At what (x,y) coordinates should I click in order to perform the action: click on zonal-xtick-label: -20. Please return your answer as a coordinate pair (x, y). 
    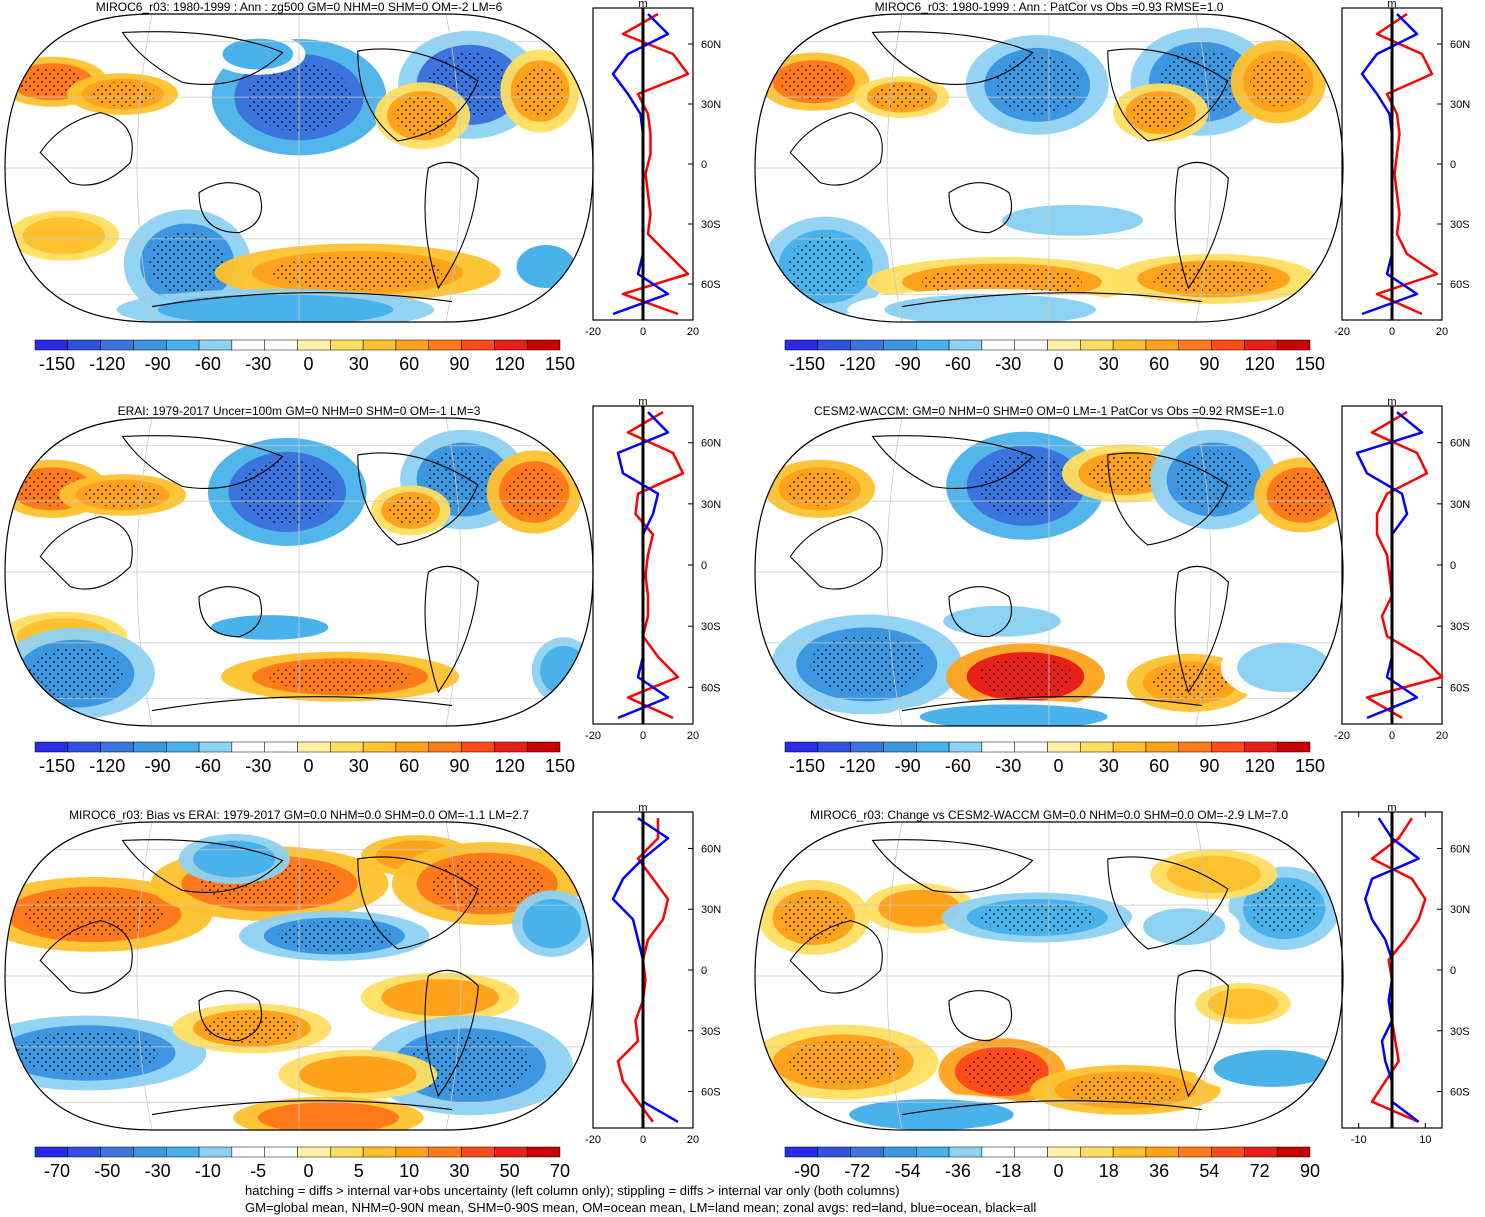
    Looking at the image, I should click on (1342, 332).